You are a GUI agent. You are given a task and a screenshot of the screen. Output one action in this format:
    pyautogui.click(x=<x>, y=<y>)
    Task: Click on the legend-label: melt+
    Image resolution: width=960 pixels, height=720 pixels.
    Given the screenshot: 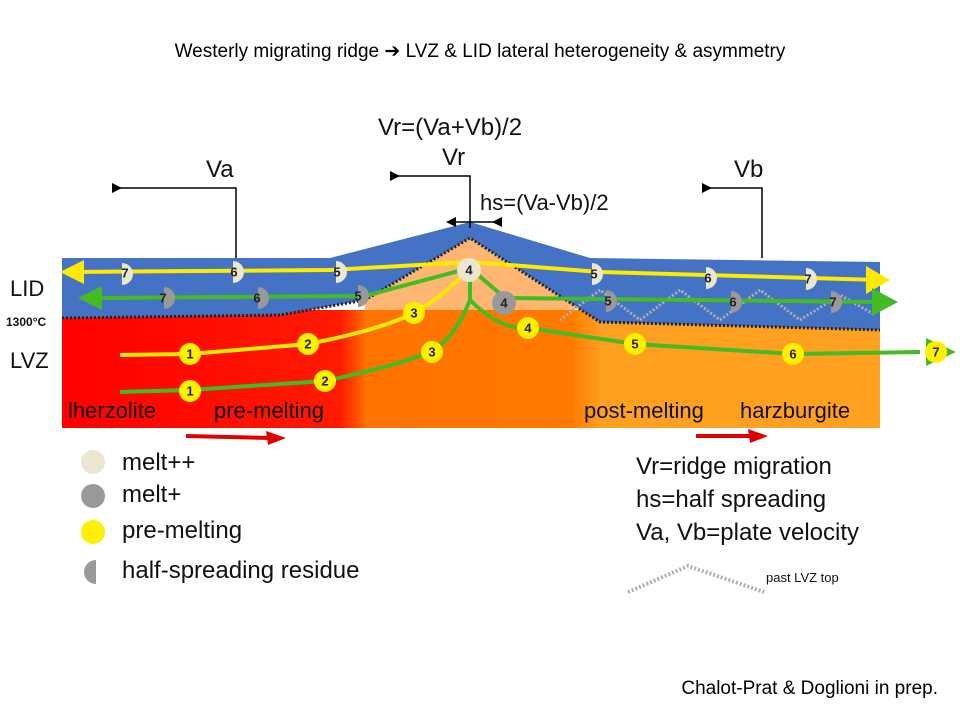 What is the action you would take?
    pyautogui.click(x=151, y=494)
    